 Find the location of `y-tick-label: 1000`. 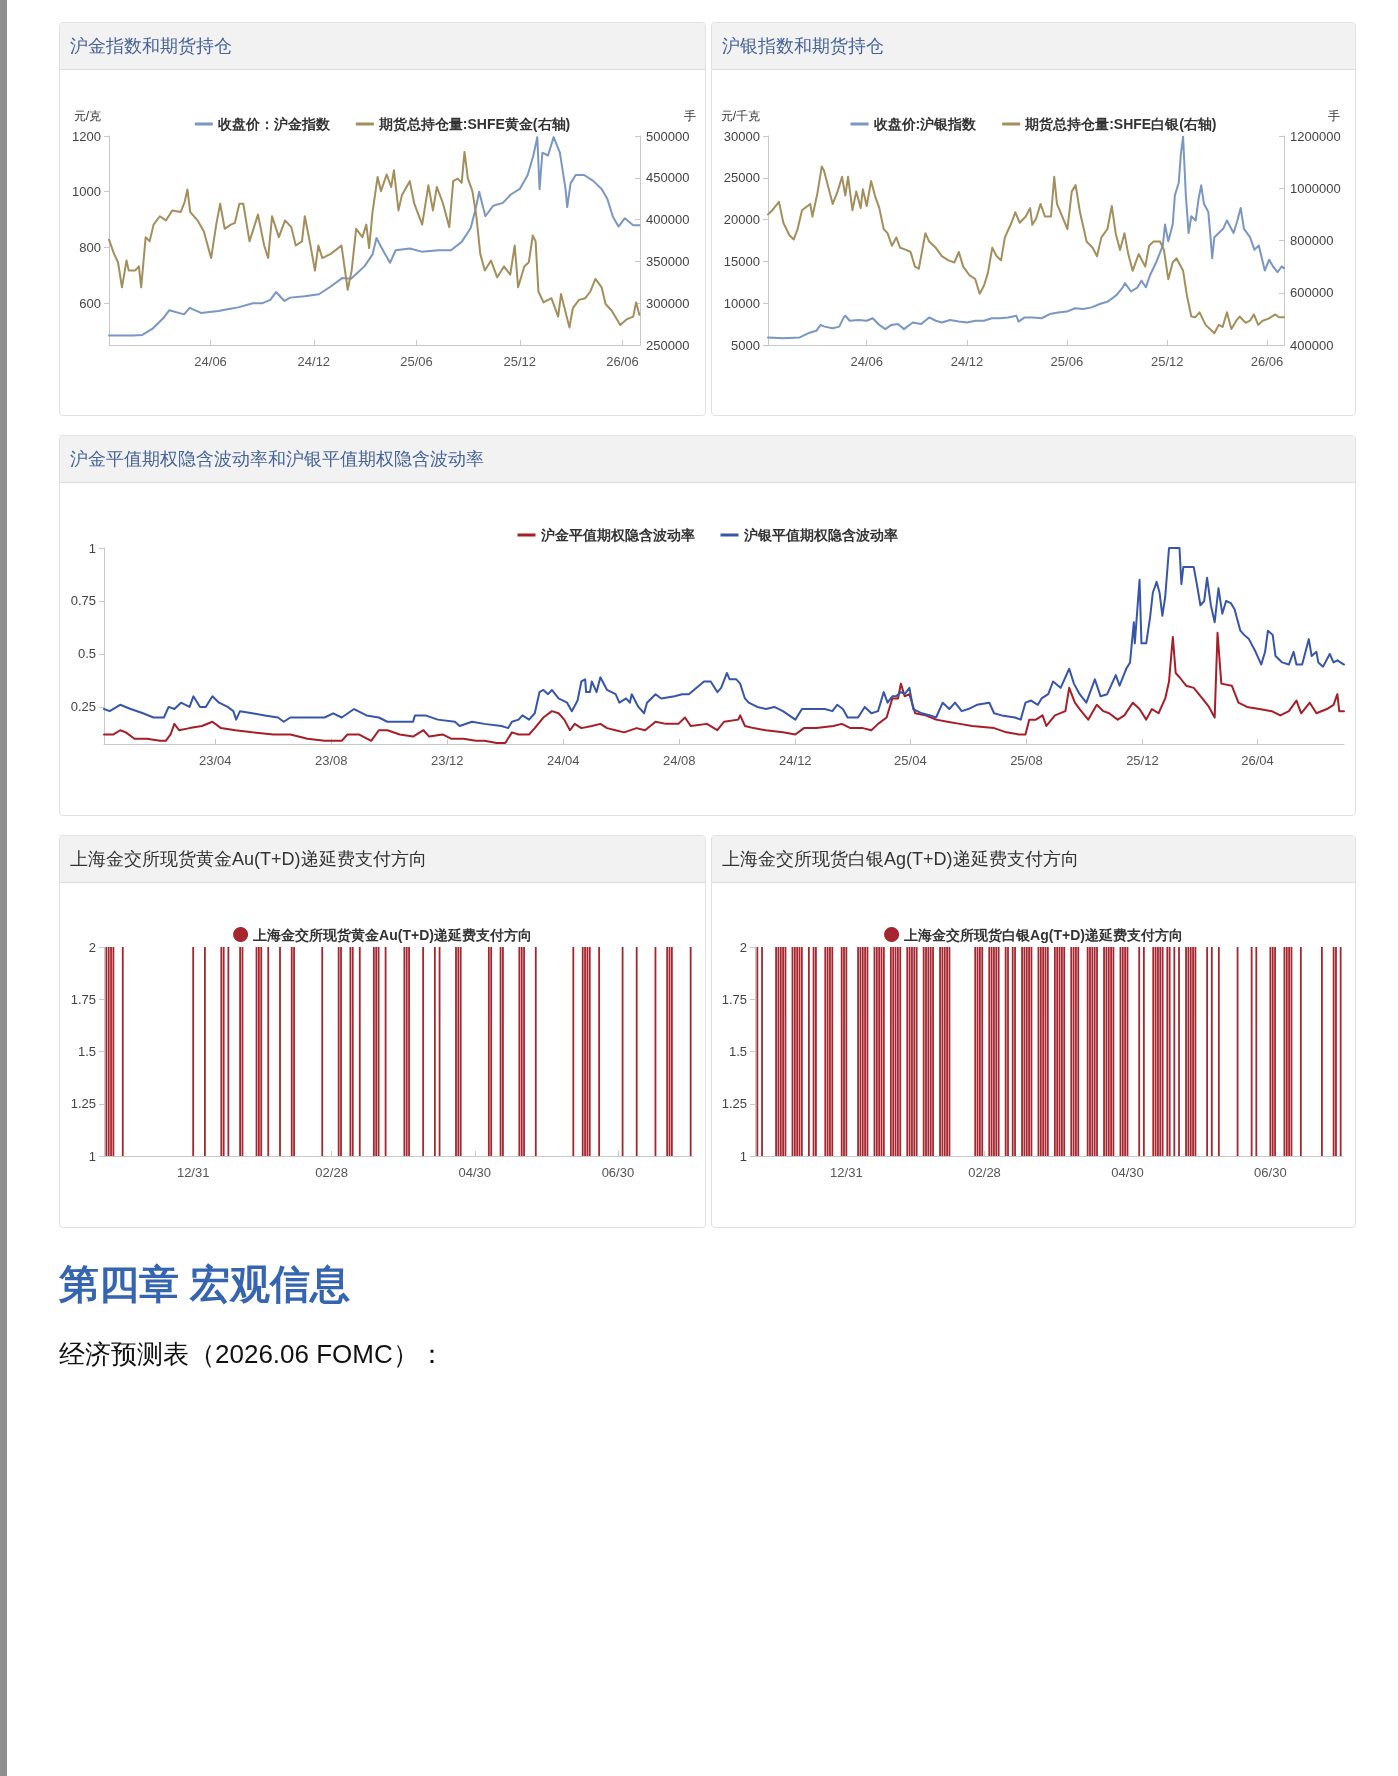

y-tick-label: 1000 is located at coordinates (86, 192).